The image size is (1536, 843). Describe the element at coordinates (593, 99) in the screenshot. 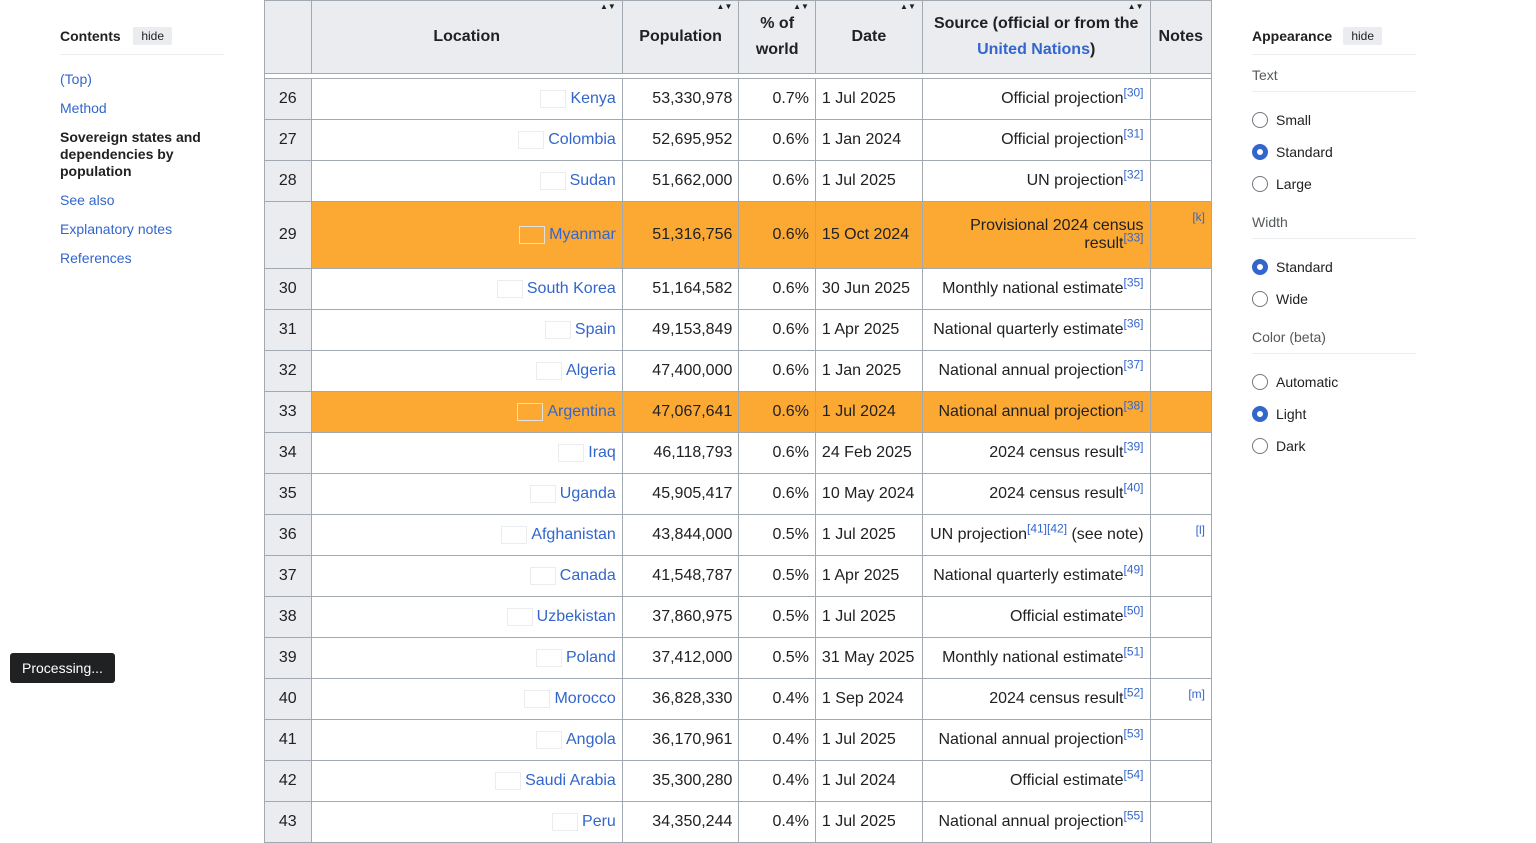

I see `country-link: Kenya` at that location.